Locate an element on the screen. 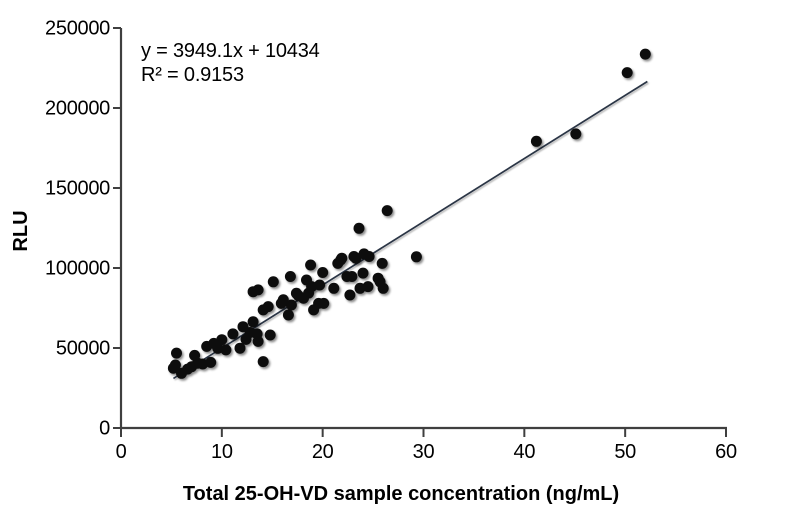 This screenshot has height=519, width=803. x-tick-label: 10 is located at coordinates (222, 452).